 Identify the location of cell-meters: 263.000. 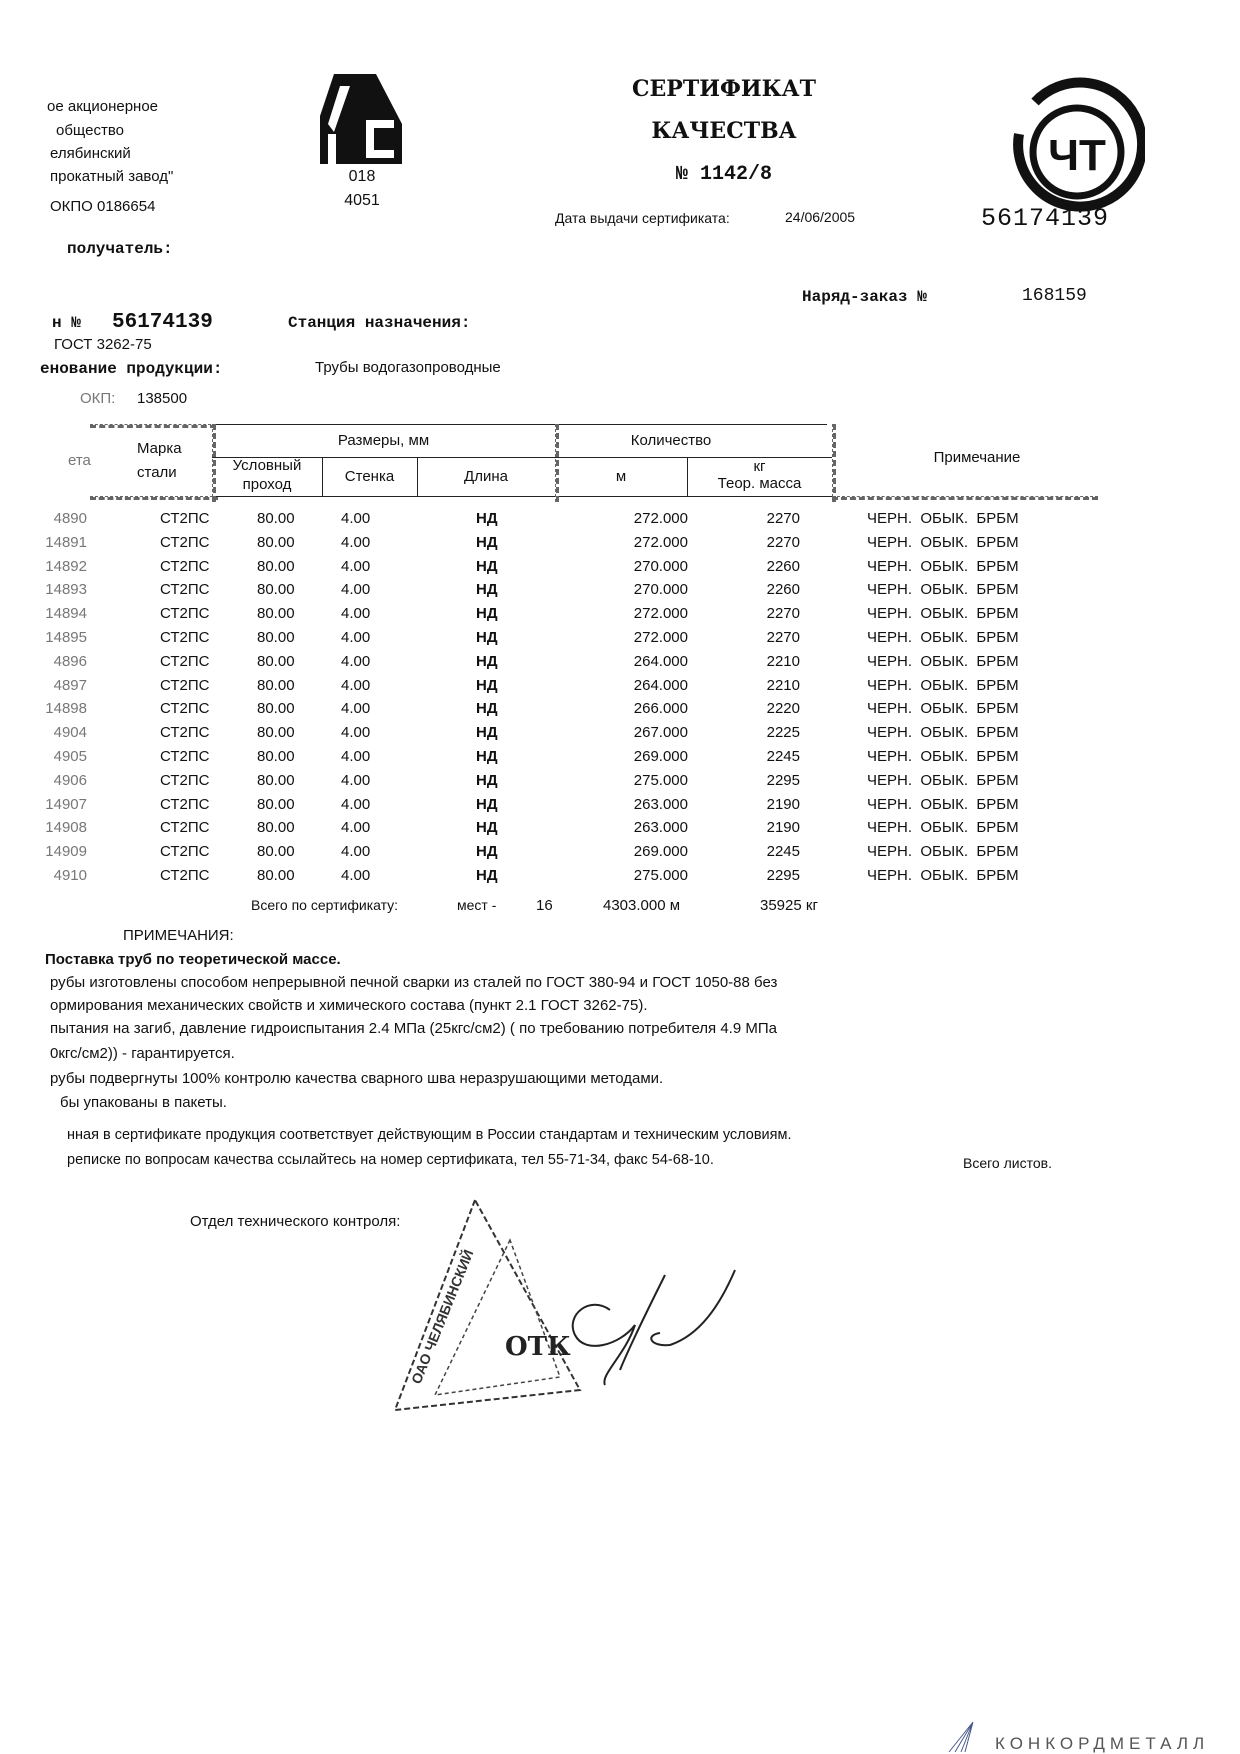
(660, 828).